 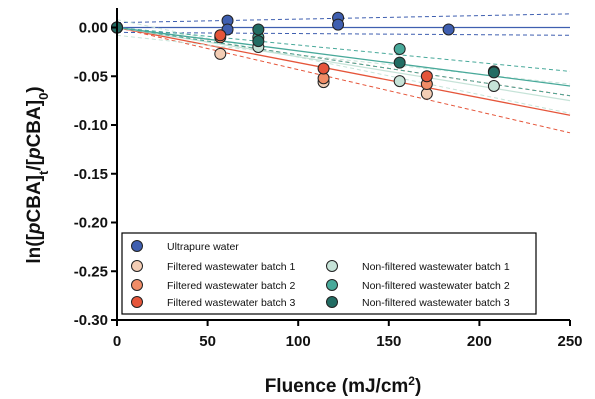 What do you see at coordinates (343, 385) in the screenshot?
I see `x-axis-title: Fluence (mJ/cm2)` at bounding box center [343, 385].